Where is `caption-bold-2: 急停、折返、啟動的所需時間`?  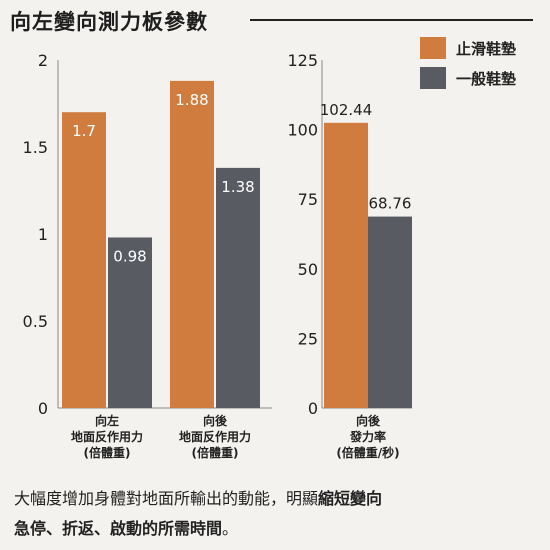
caption-bold-2: 急停、折返、啟動的所需時間 is located at coordinates (118, 528).